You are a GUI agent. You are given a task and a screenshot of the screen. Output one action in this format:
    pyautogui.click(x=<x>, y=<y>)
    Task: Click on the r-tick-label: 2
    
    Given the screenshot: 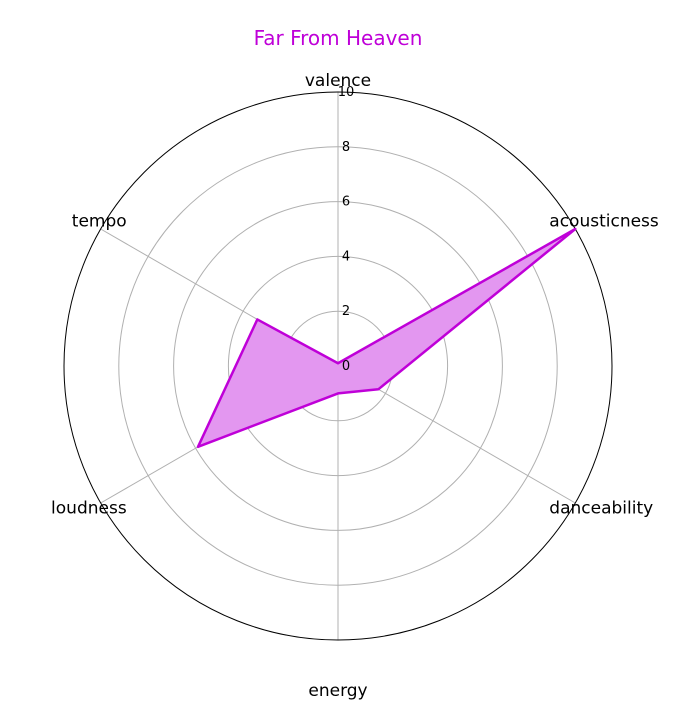 What is the action you would take?
    pyautogui.click(x=346, y=311)
    